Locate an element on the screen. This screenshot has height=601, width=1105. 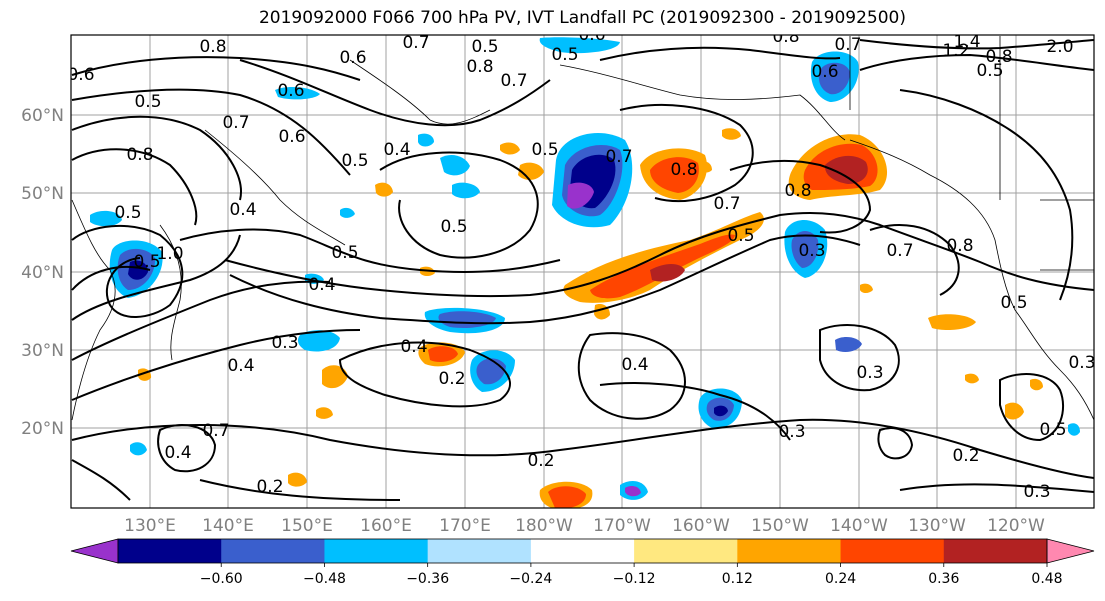
lon-label: 120°W is located at coordinates (1016, 526).